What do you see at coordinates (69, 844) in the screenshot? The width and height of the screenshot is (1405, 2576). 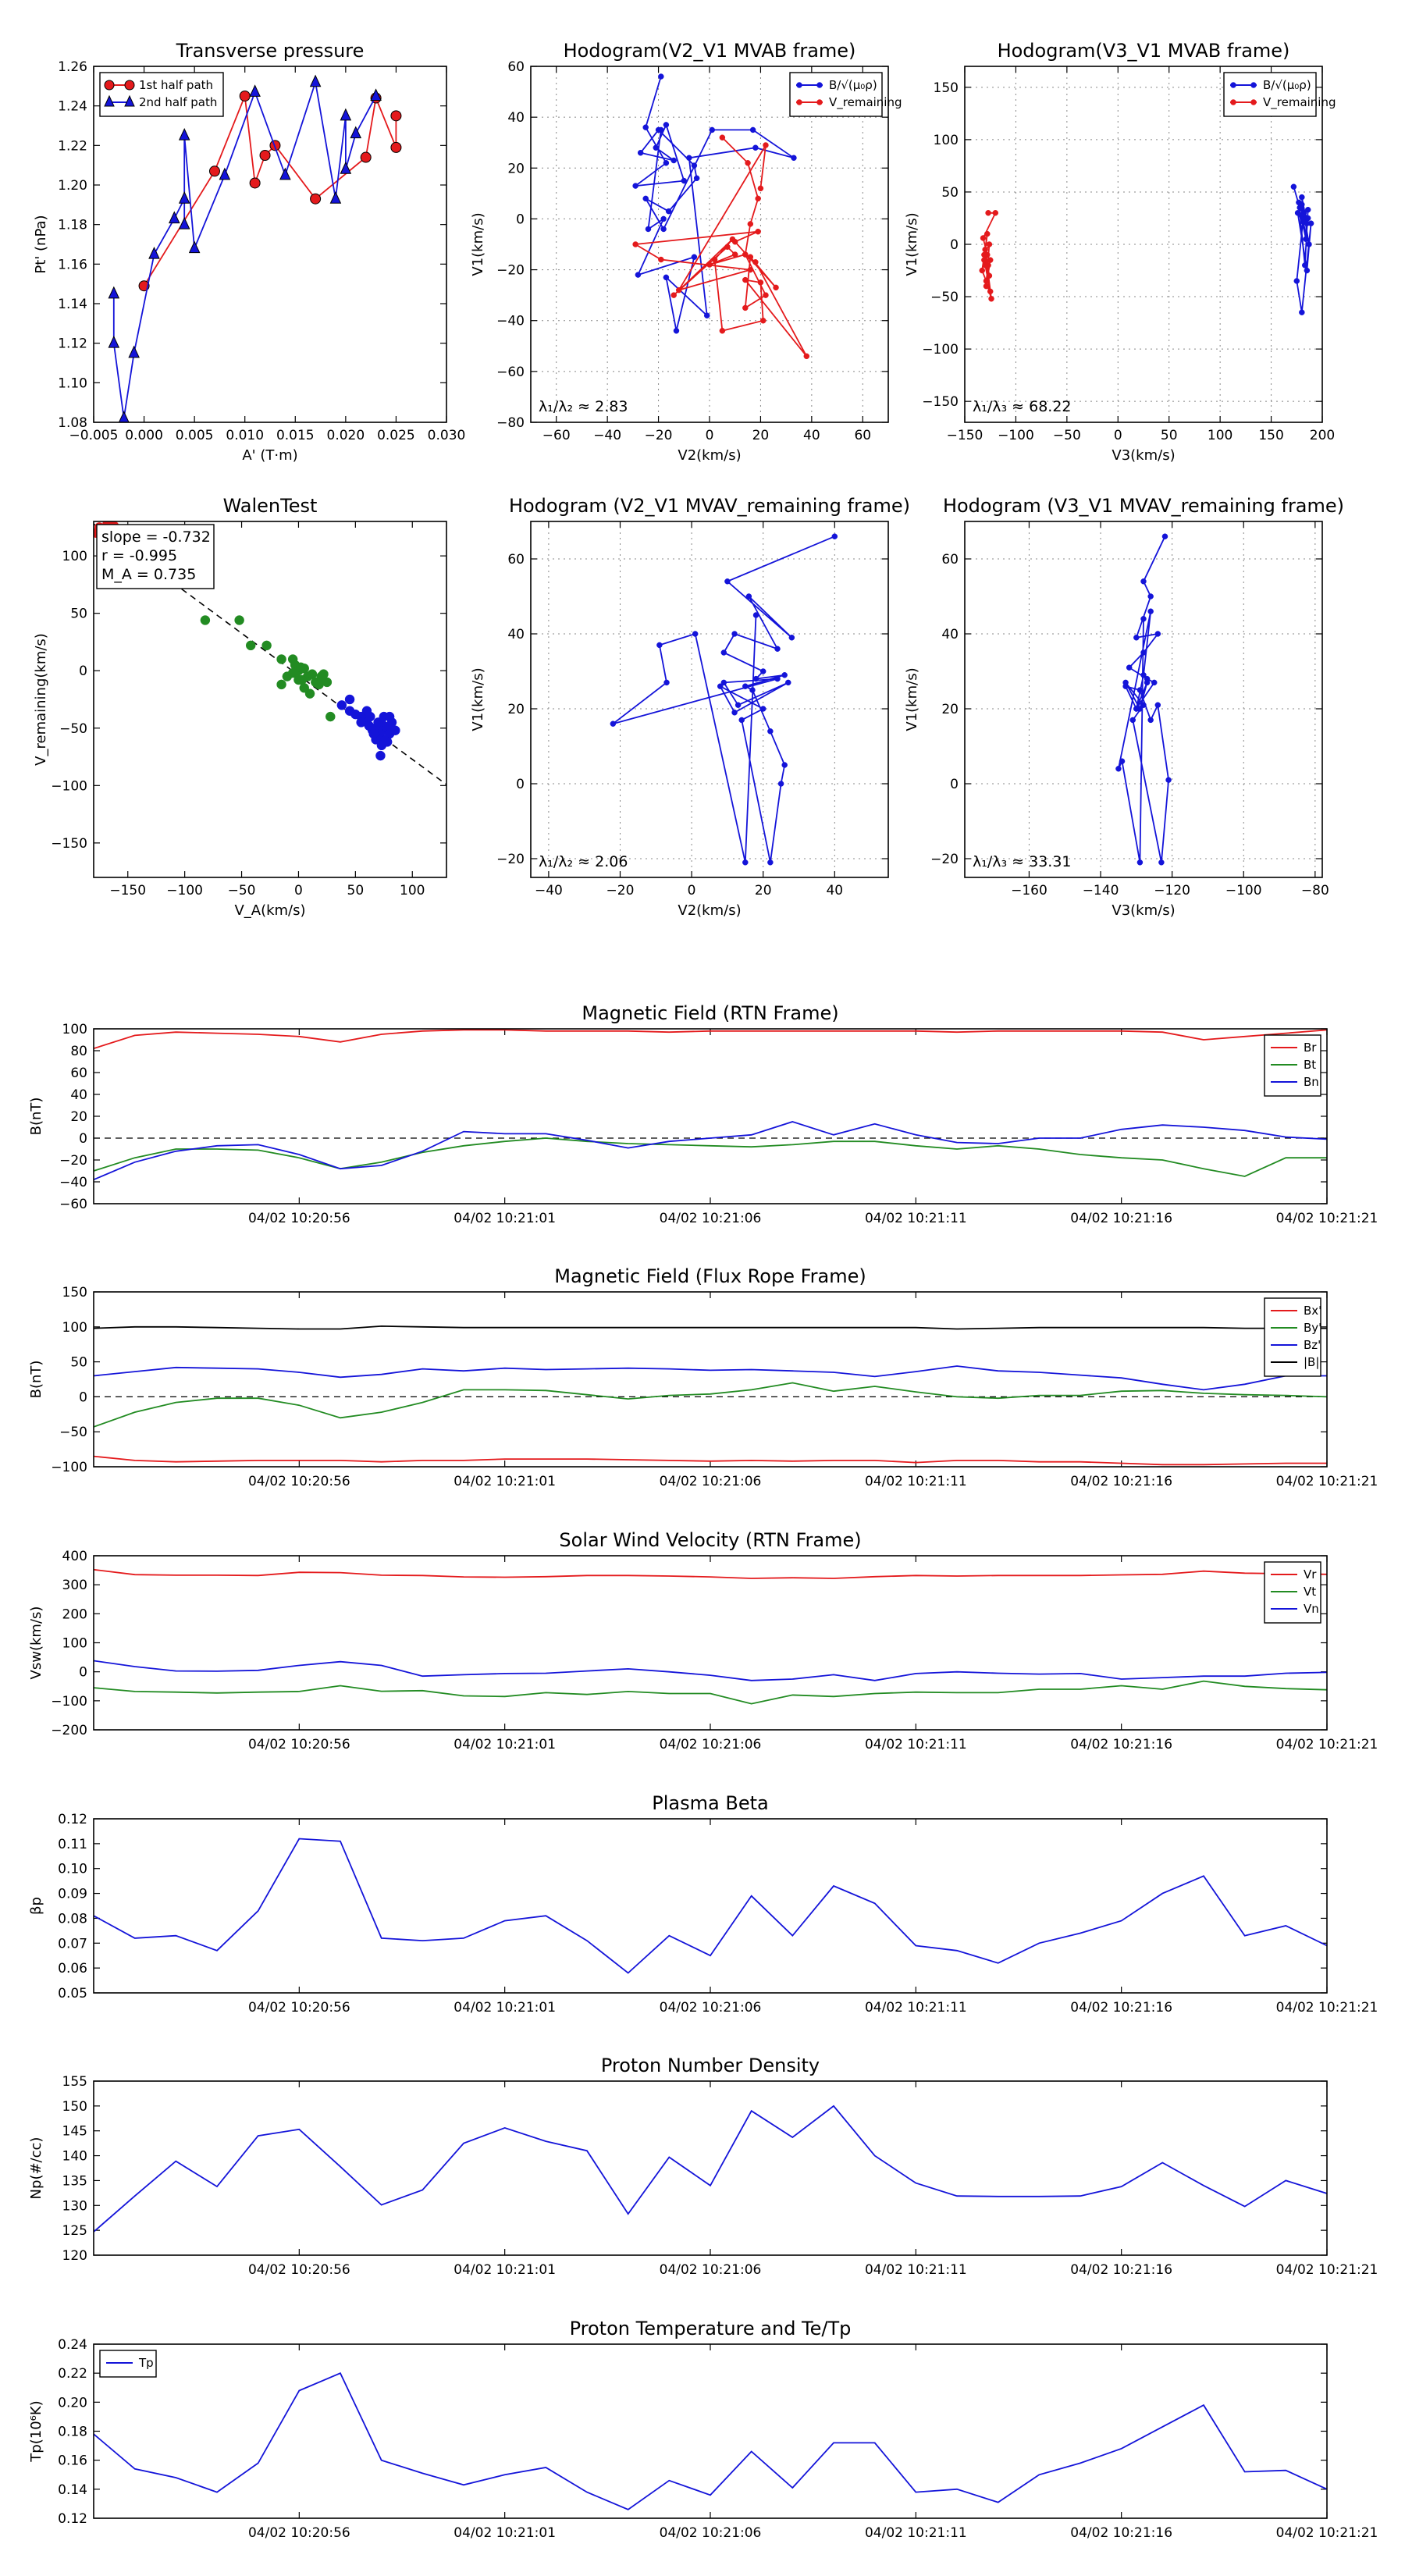 I see `y-tick-label: −150` at bounding box center [69, 844].